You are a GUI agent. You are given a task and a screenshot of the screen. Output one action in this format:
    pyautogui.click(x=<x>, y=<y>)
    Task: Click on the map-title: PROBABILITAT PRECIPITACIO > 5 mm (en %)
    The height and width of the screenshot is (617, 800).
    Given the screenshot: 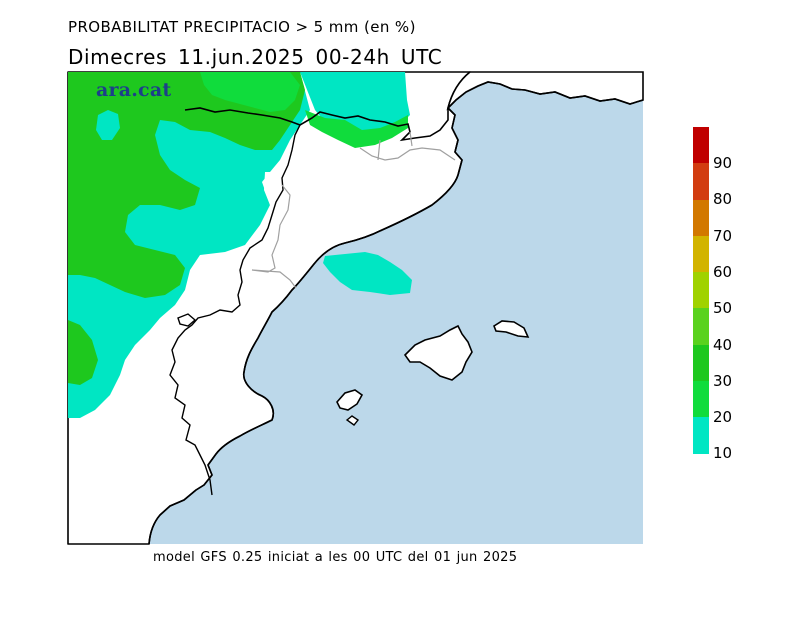 What is the action you would take?
    pyautogui.click(x=242, y=27)
    